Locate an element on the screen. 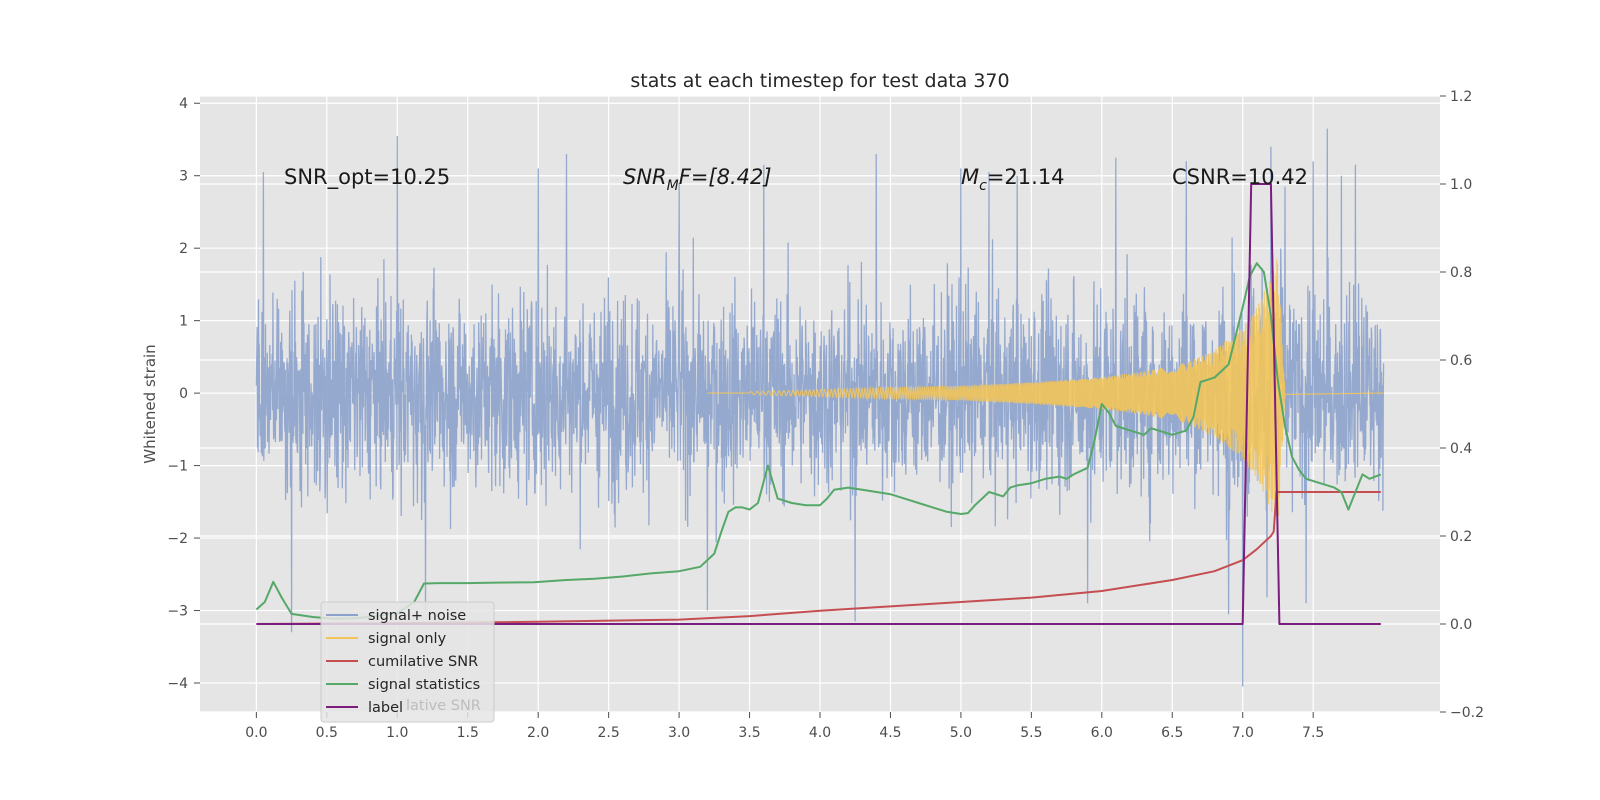  y-tick-label: 3 is located at coordinates (183, 177).